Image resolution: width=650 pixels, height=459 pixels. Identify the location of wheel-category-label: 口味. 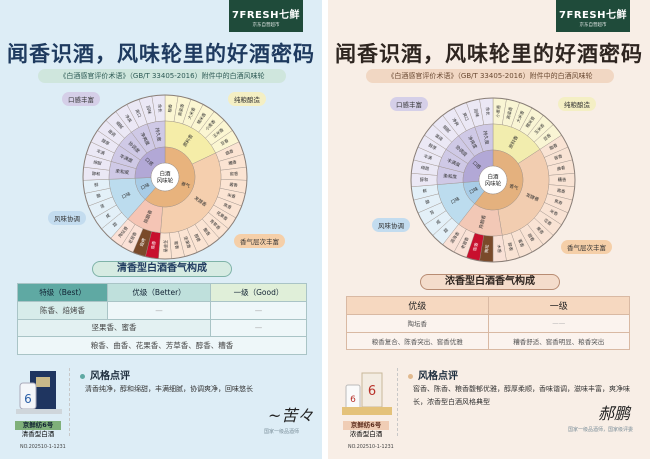
(145, 186).